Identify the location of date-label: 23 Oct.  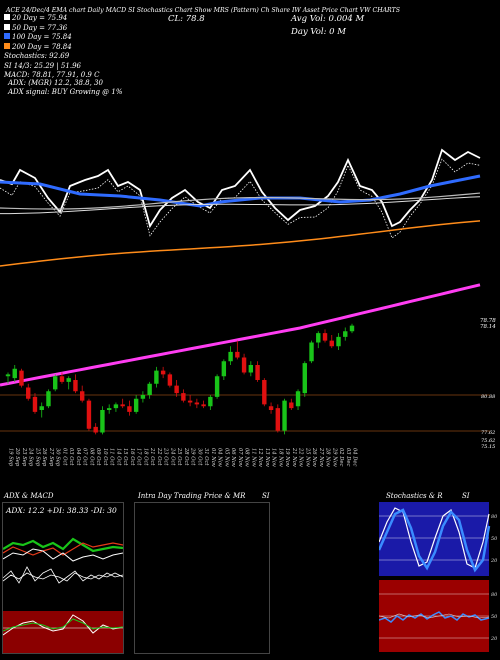
(166, 456).